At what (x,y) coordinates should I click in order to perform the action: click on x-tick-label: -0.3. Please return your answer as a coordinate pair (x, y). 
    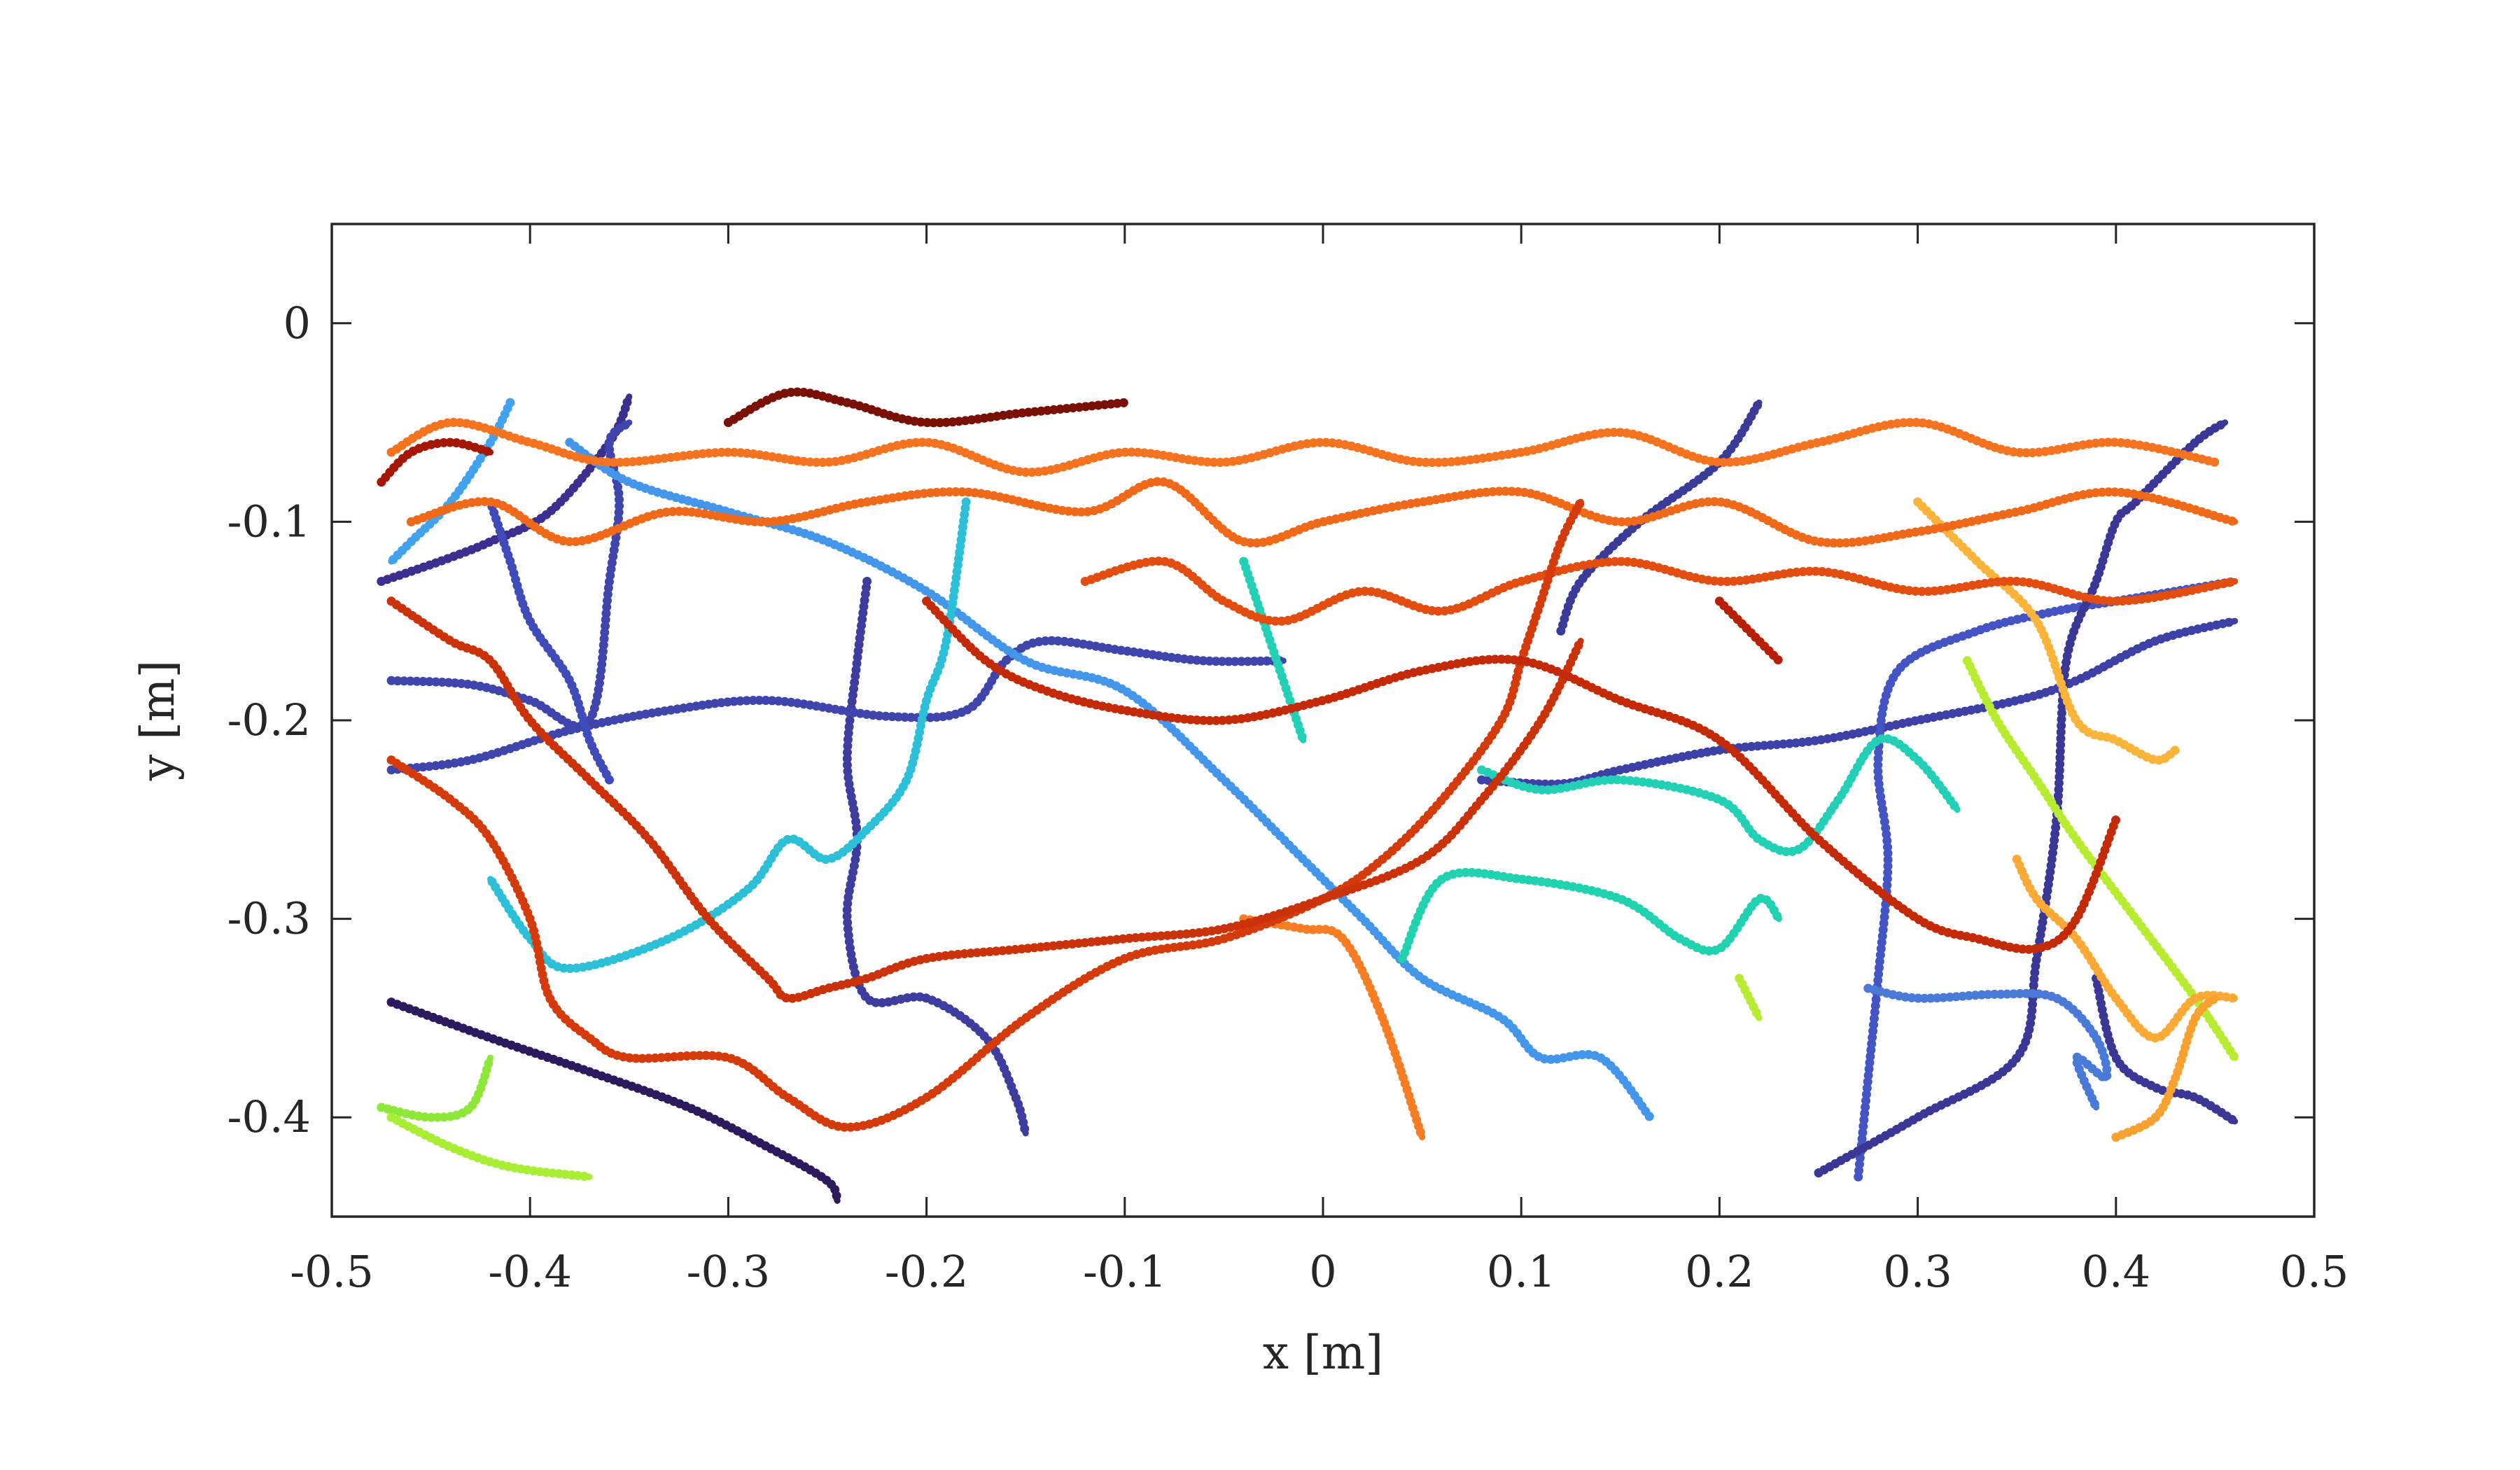
    Looking at the image, I should click on (729, 1271).